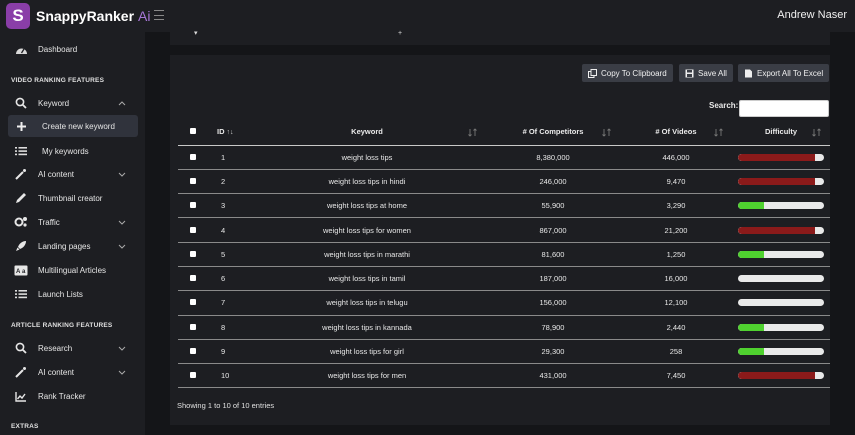 This screenshot has width=855, height=435. I want to click on section-heading-article: ARTICLE RANKING FEATURES, so click(62, 325).